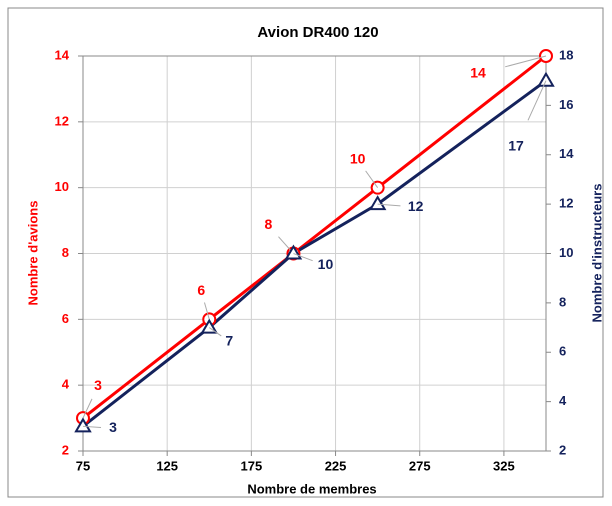 This screenshot has height=506, width=612. I want to click on y-axis-label: Nombre d'avions, so click(32, 253).